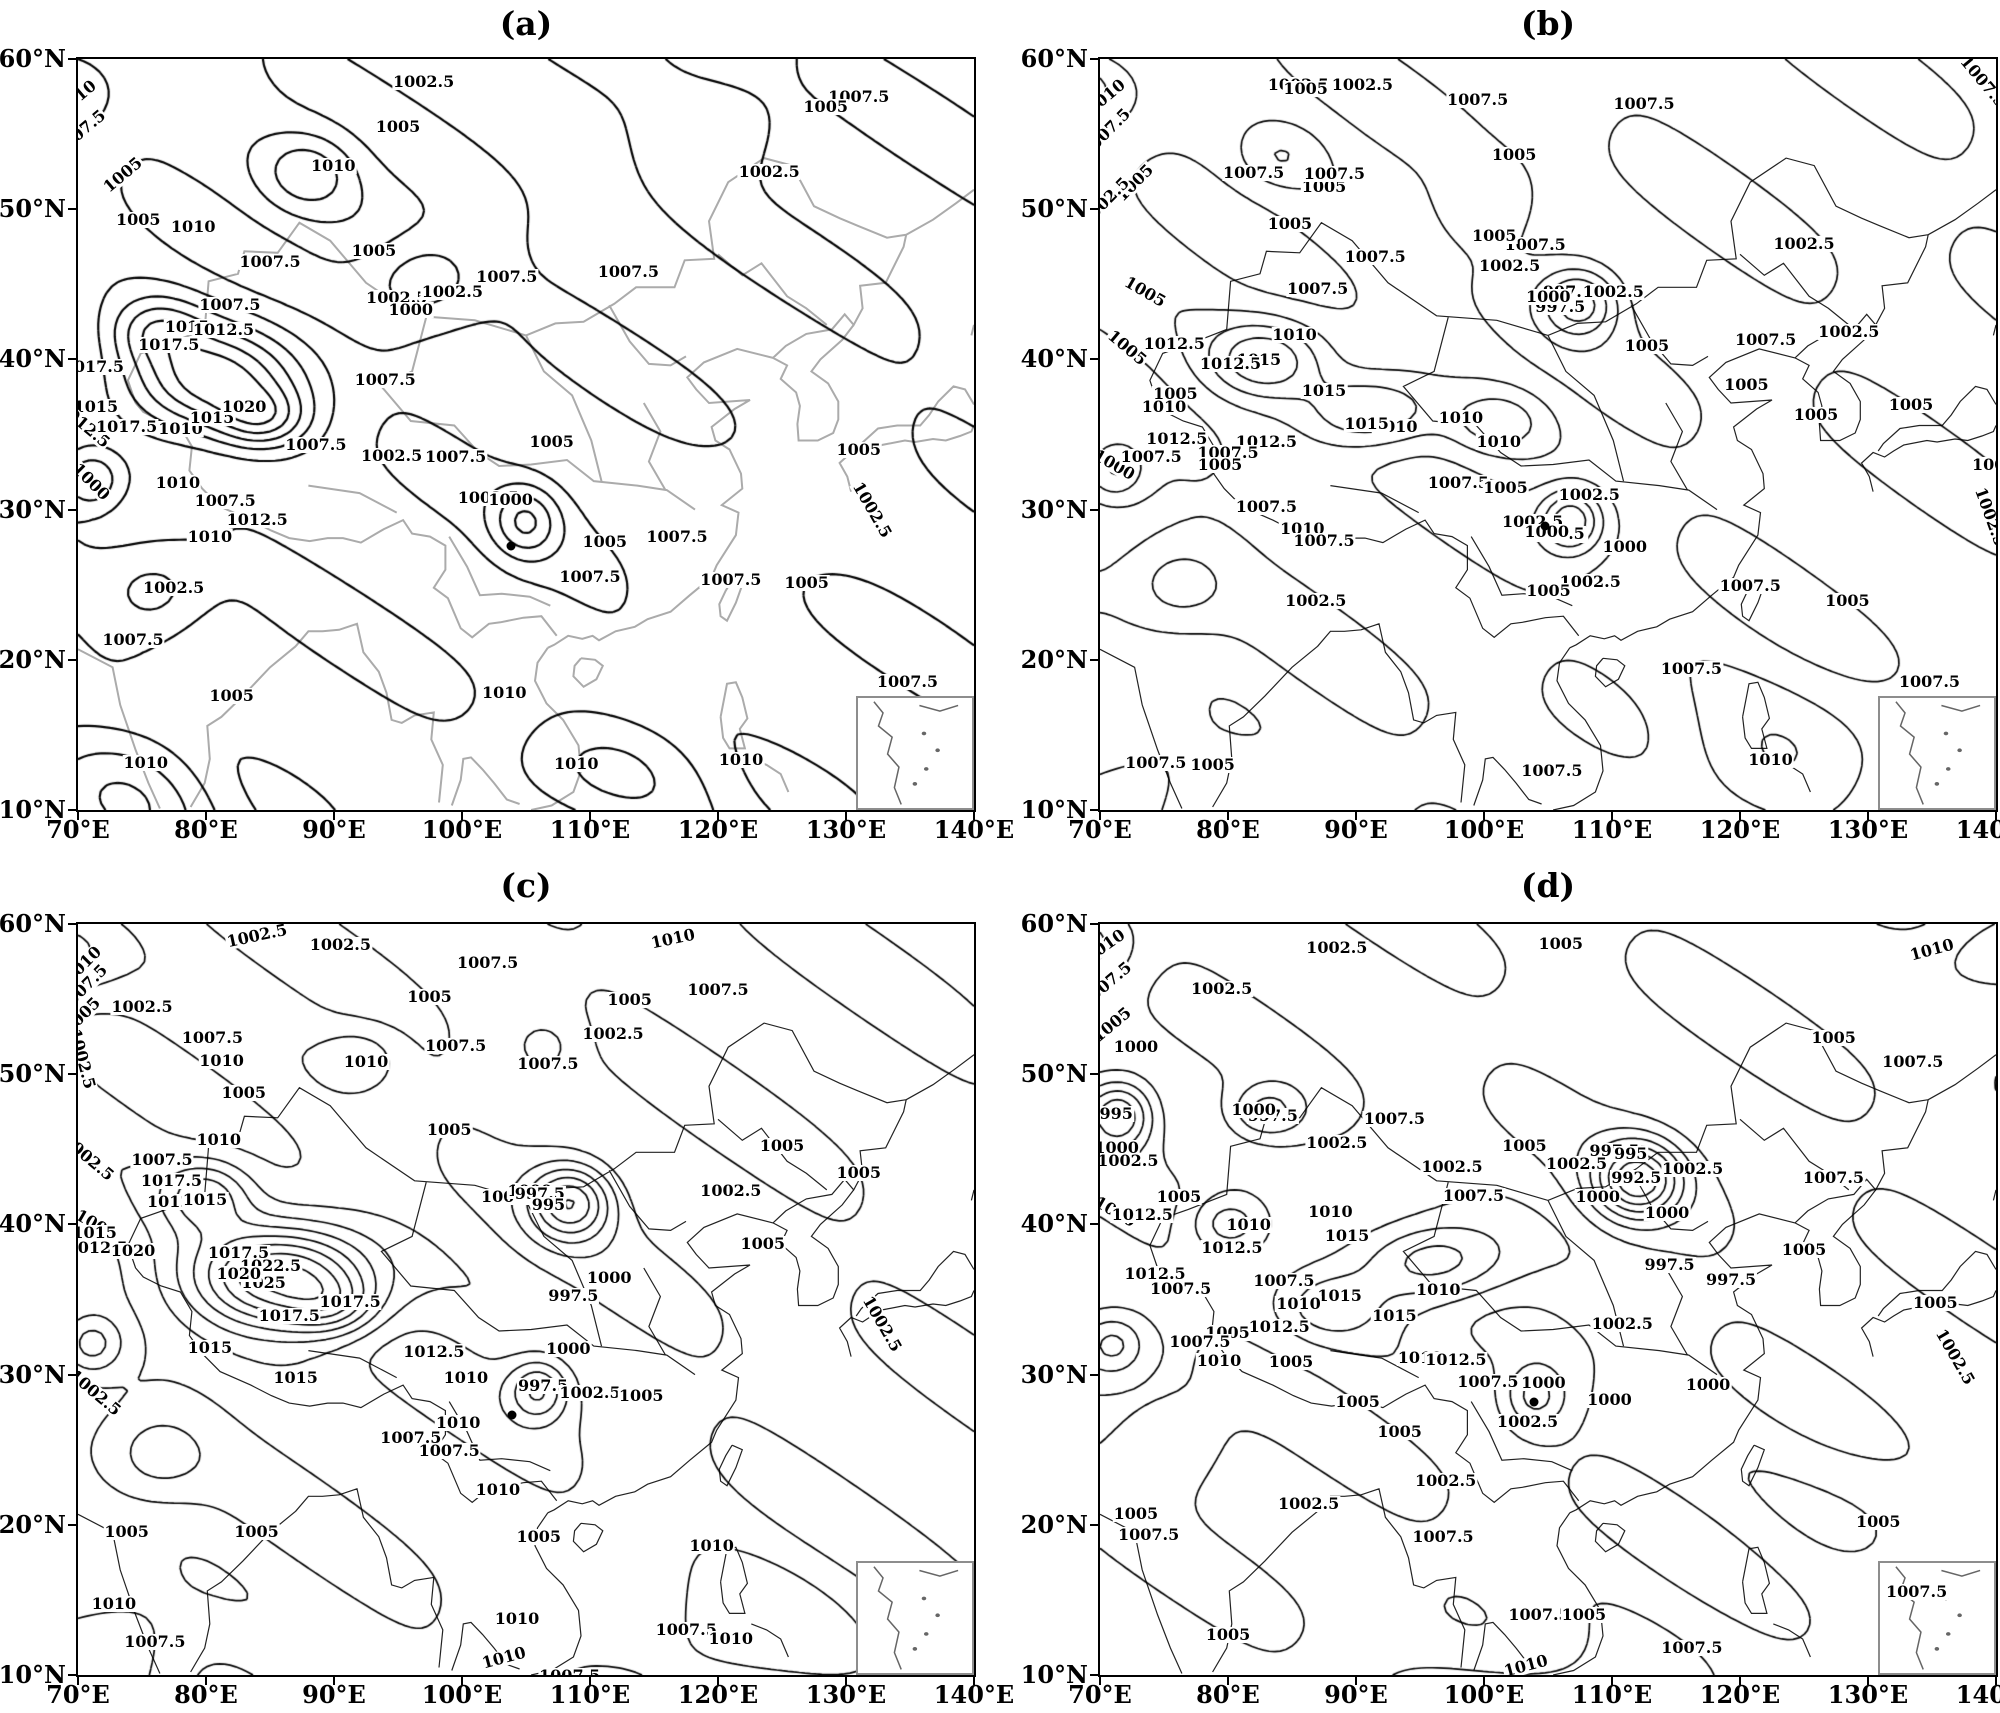 The height and width of the screenshot is (1713, 2000). I want to click on scs-inset-b, so click(1937, 752).